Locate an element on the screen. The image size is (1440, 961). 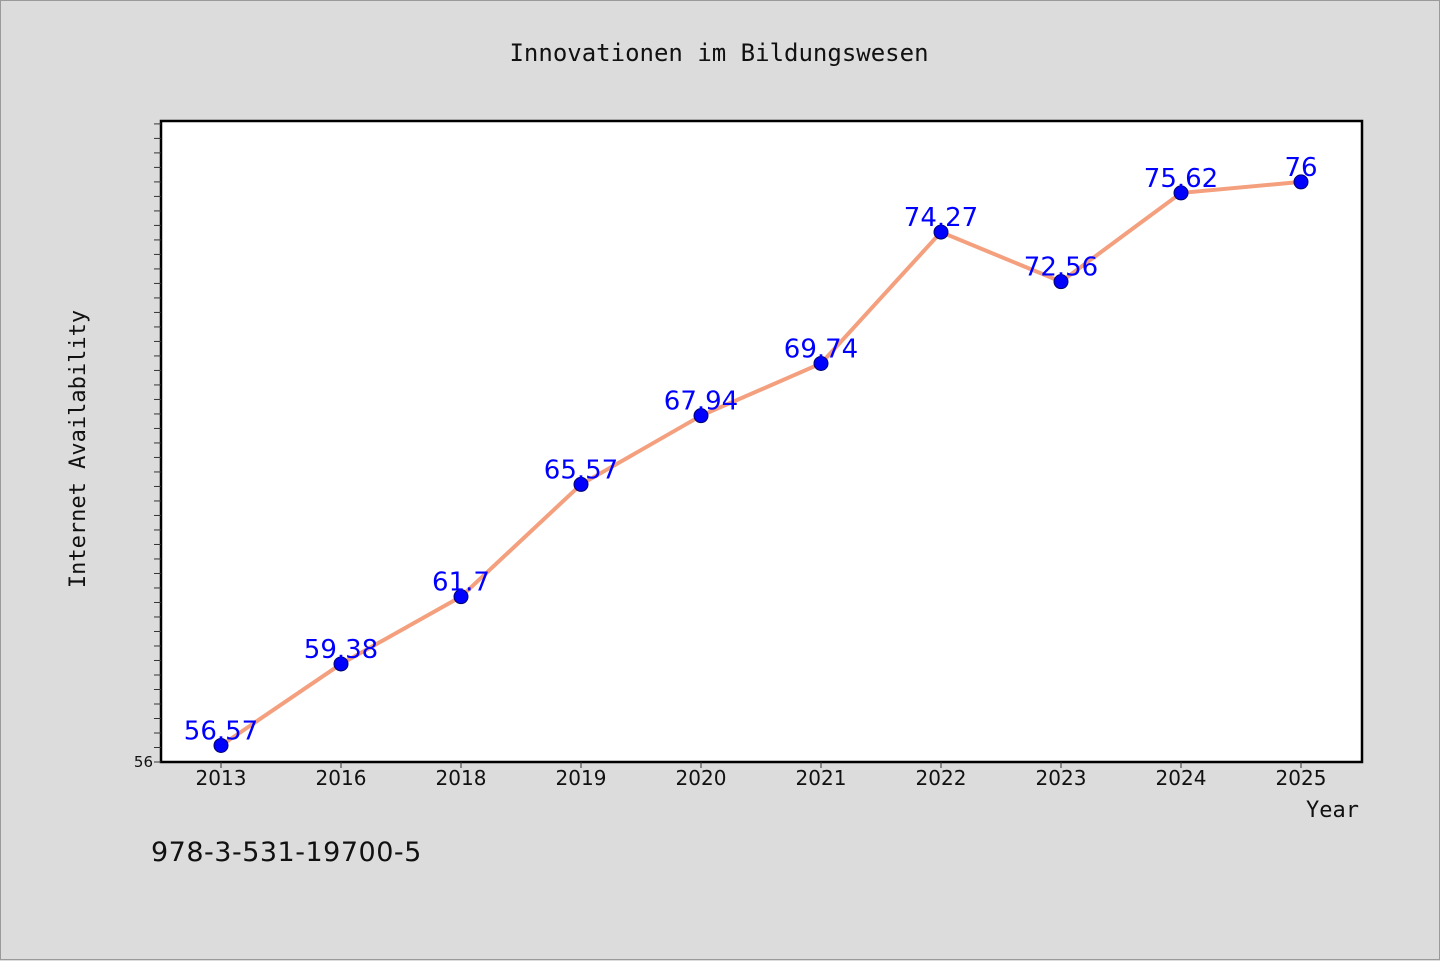
x-tick-label: 2020 is located at coordinates (701, 778).